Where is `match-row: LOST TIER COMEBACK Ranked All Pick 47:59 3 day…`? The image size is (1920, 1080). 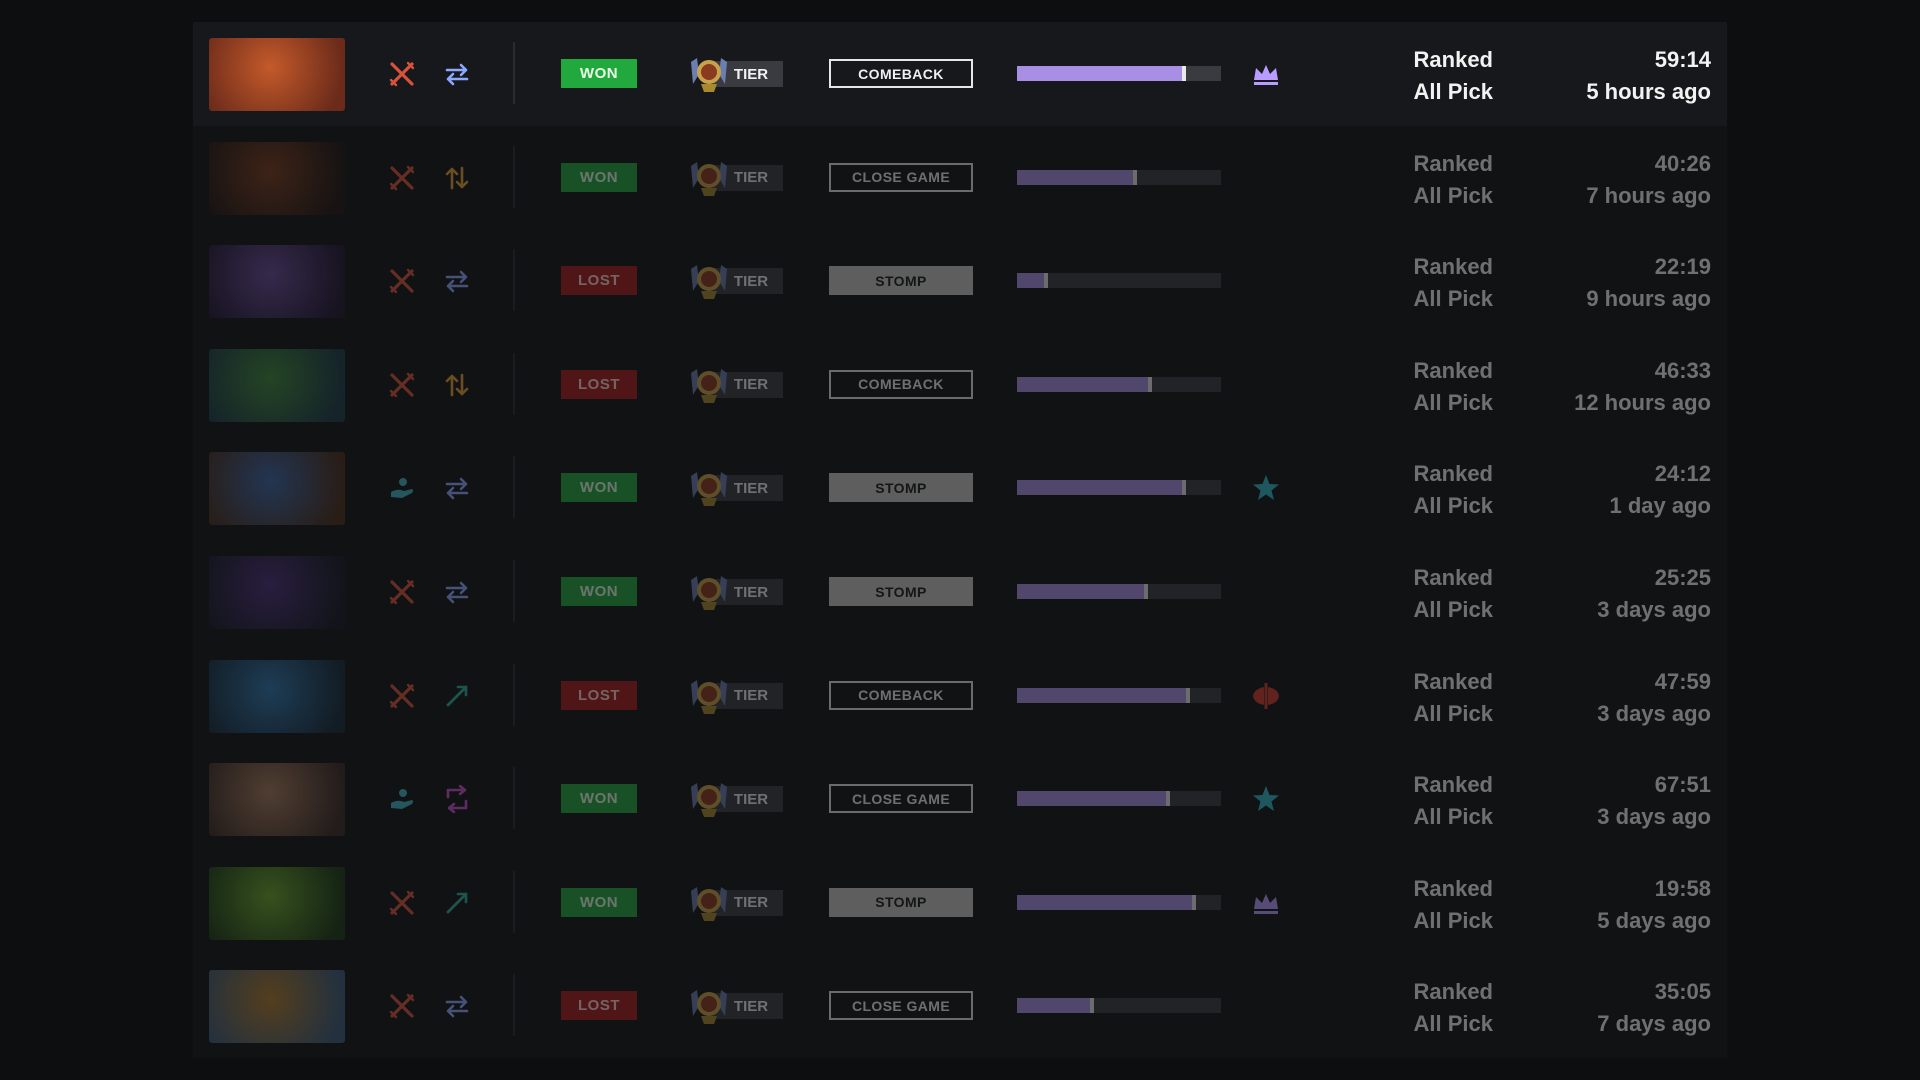
match-row: LOST TIER COMEBACK Ranked All Pick 47:59 3 day… is located at coordinates (960, 696).